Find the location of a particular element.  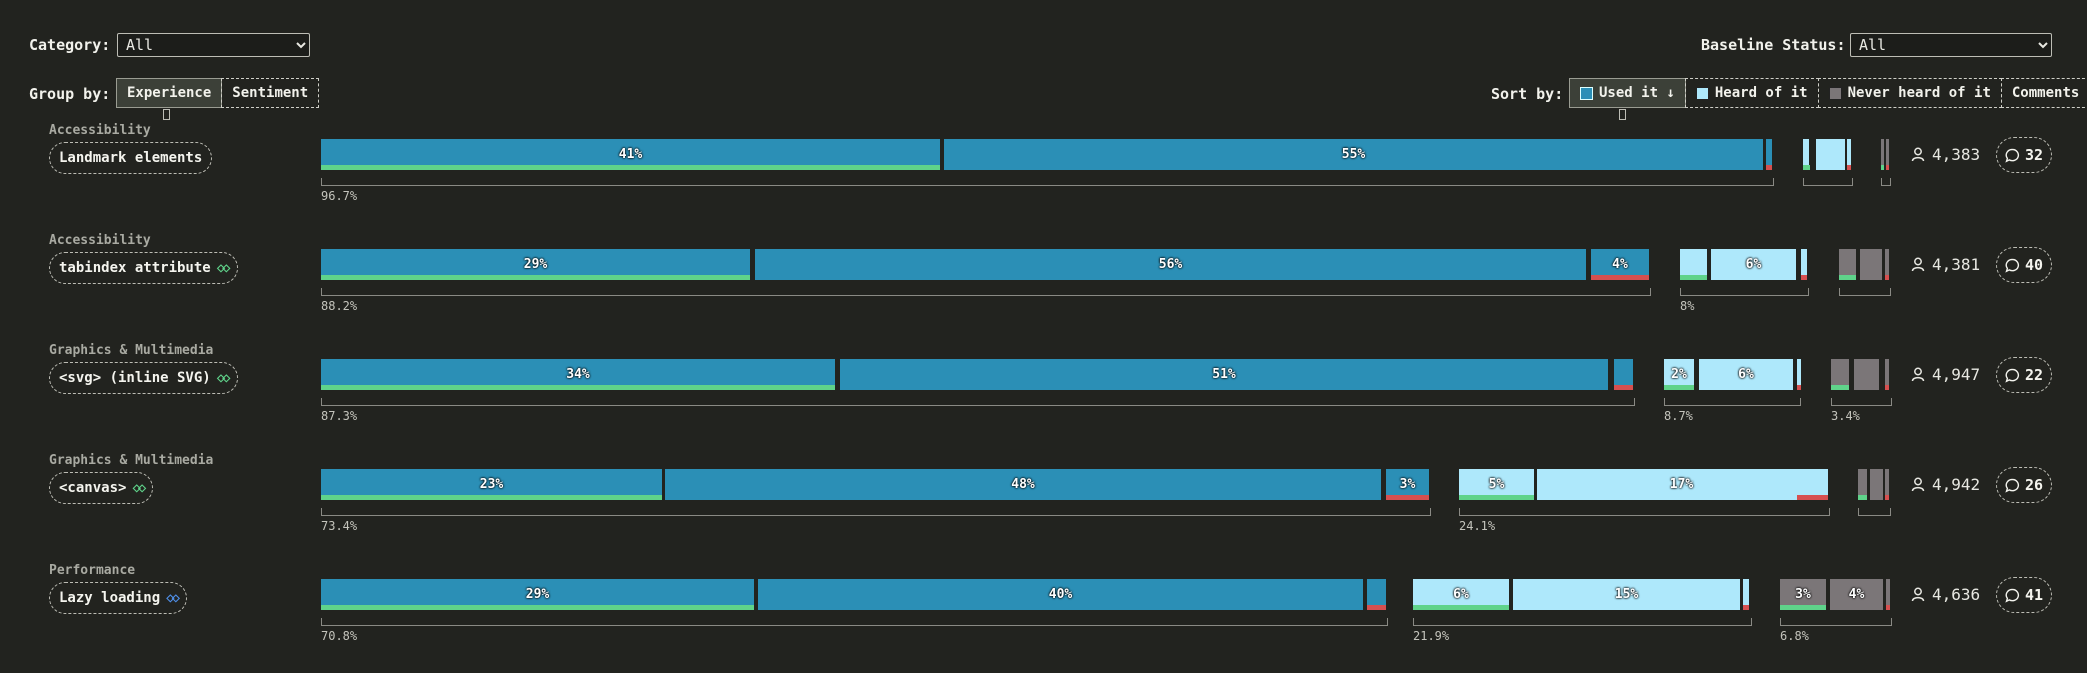

used-bar-segment: 55% is located at coordinates (1353, 154).